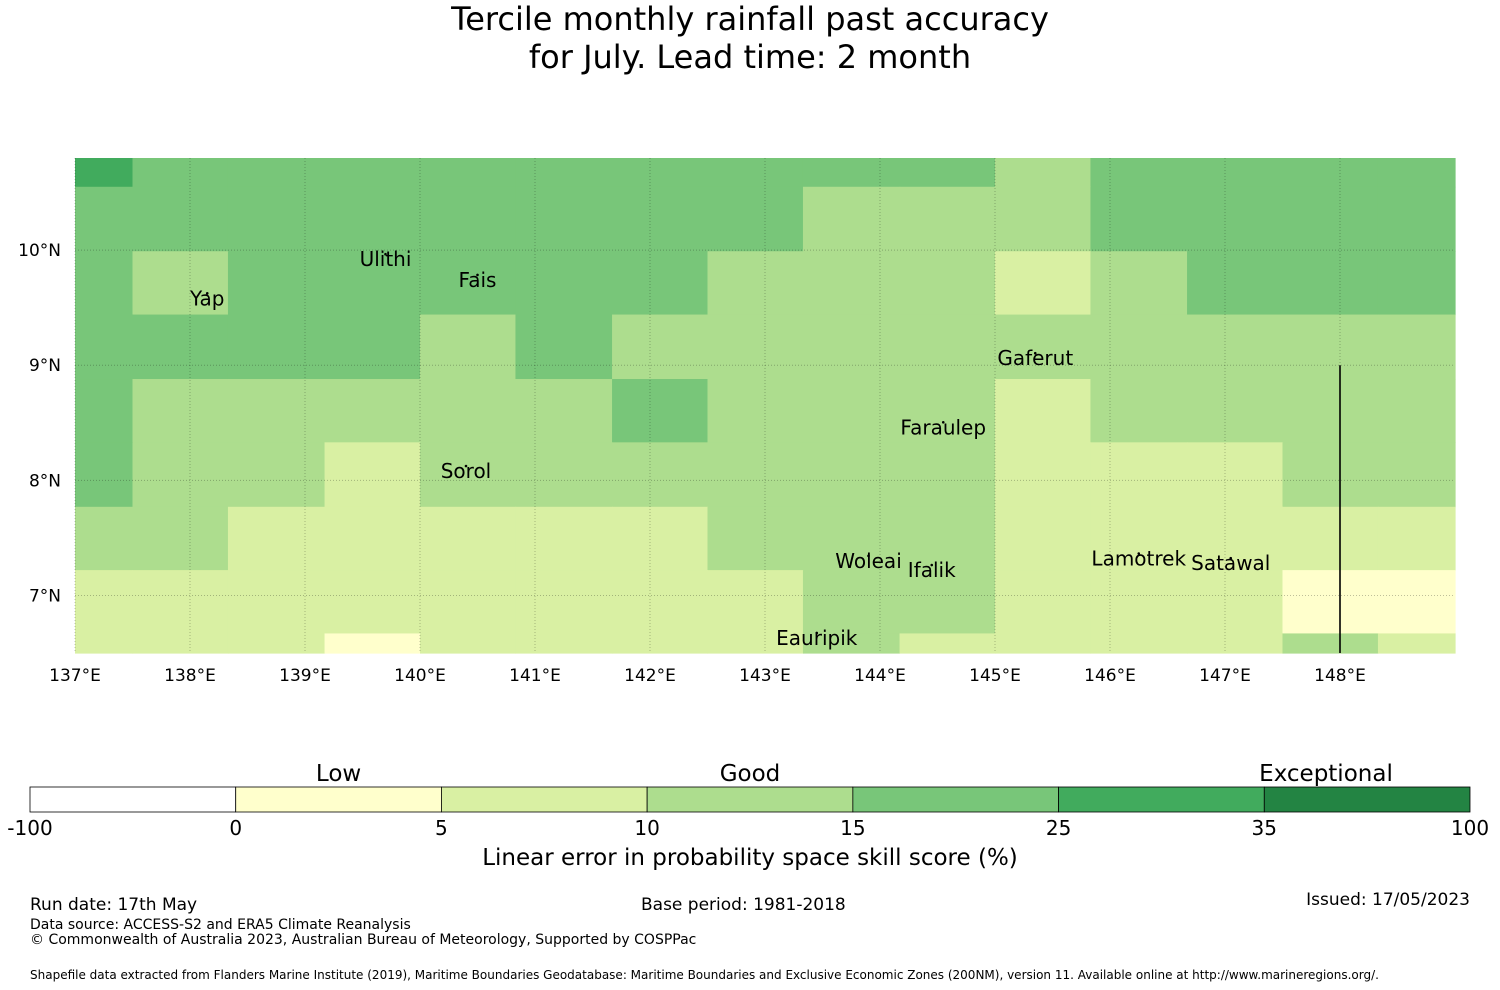 The width and height of the screenshot is (1500, 990). Describe the element at coordinates (995, 676) in the screenshot. I see `longitude-tick-label: 145°E` at that location.